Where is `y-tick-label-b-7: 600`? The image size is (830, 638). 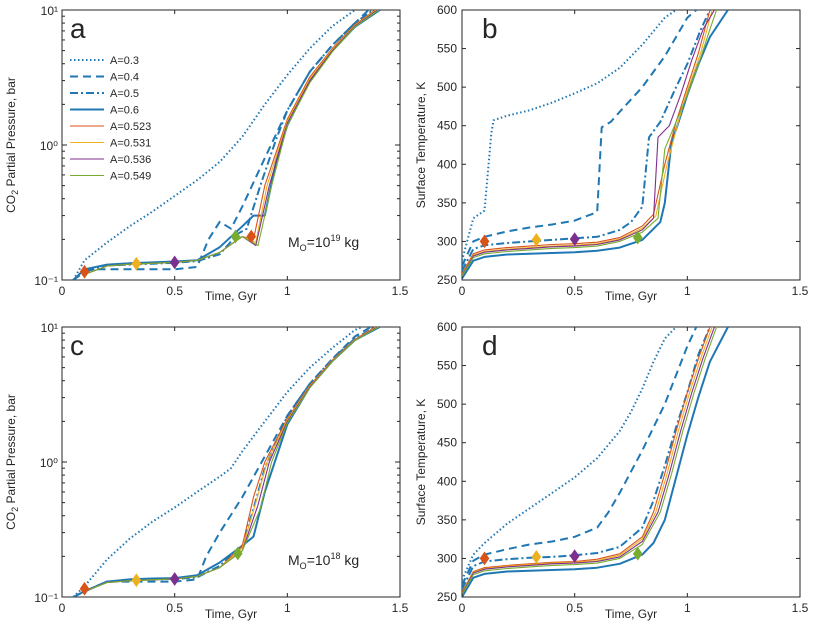
y-tick-label-b-7: 600 is located at coordinates (447, 10).